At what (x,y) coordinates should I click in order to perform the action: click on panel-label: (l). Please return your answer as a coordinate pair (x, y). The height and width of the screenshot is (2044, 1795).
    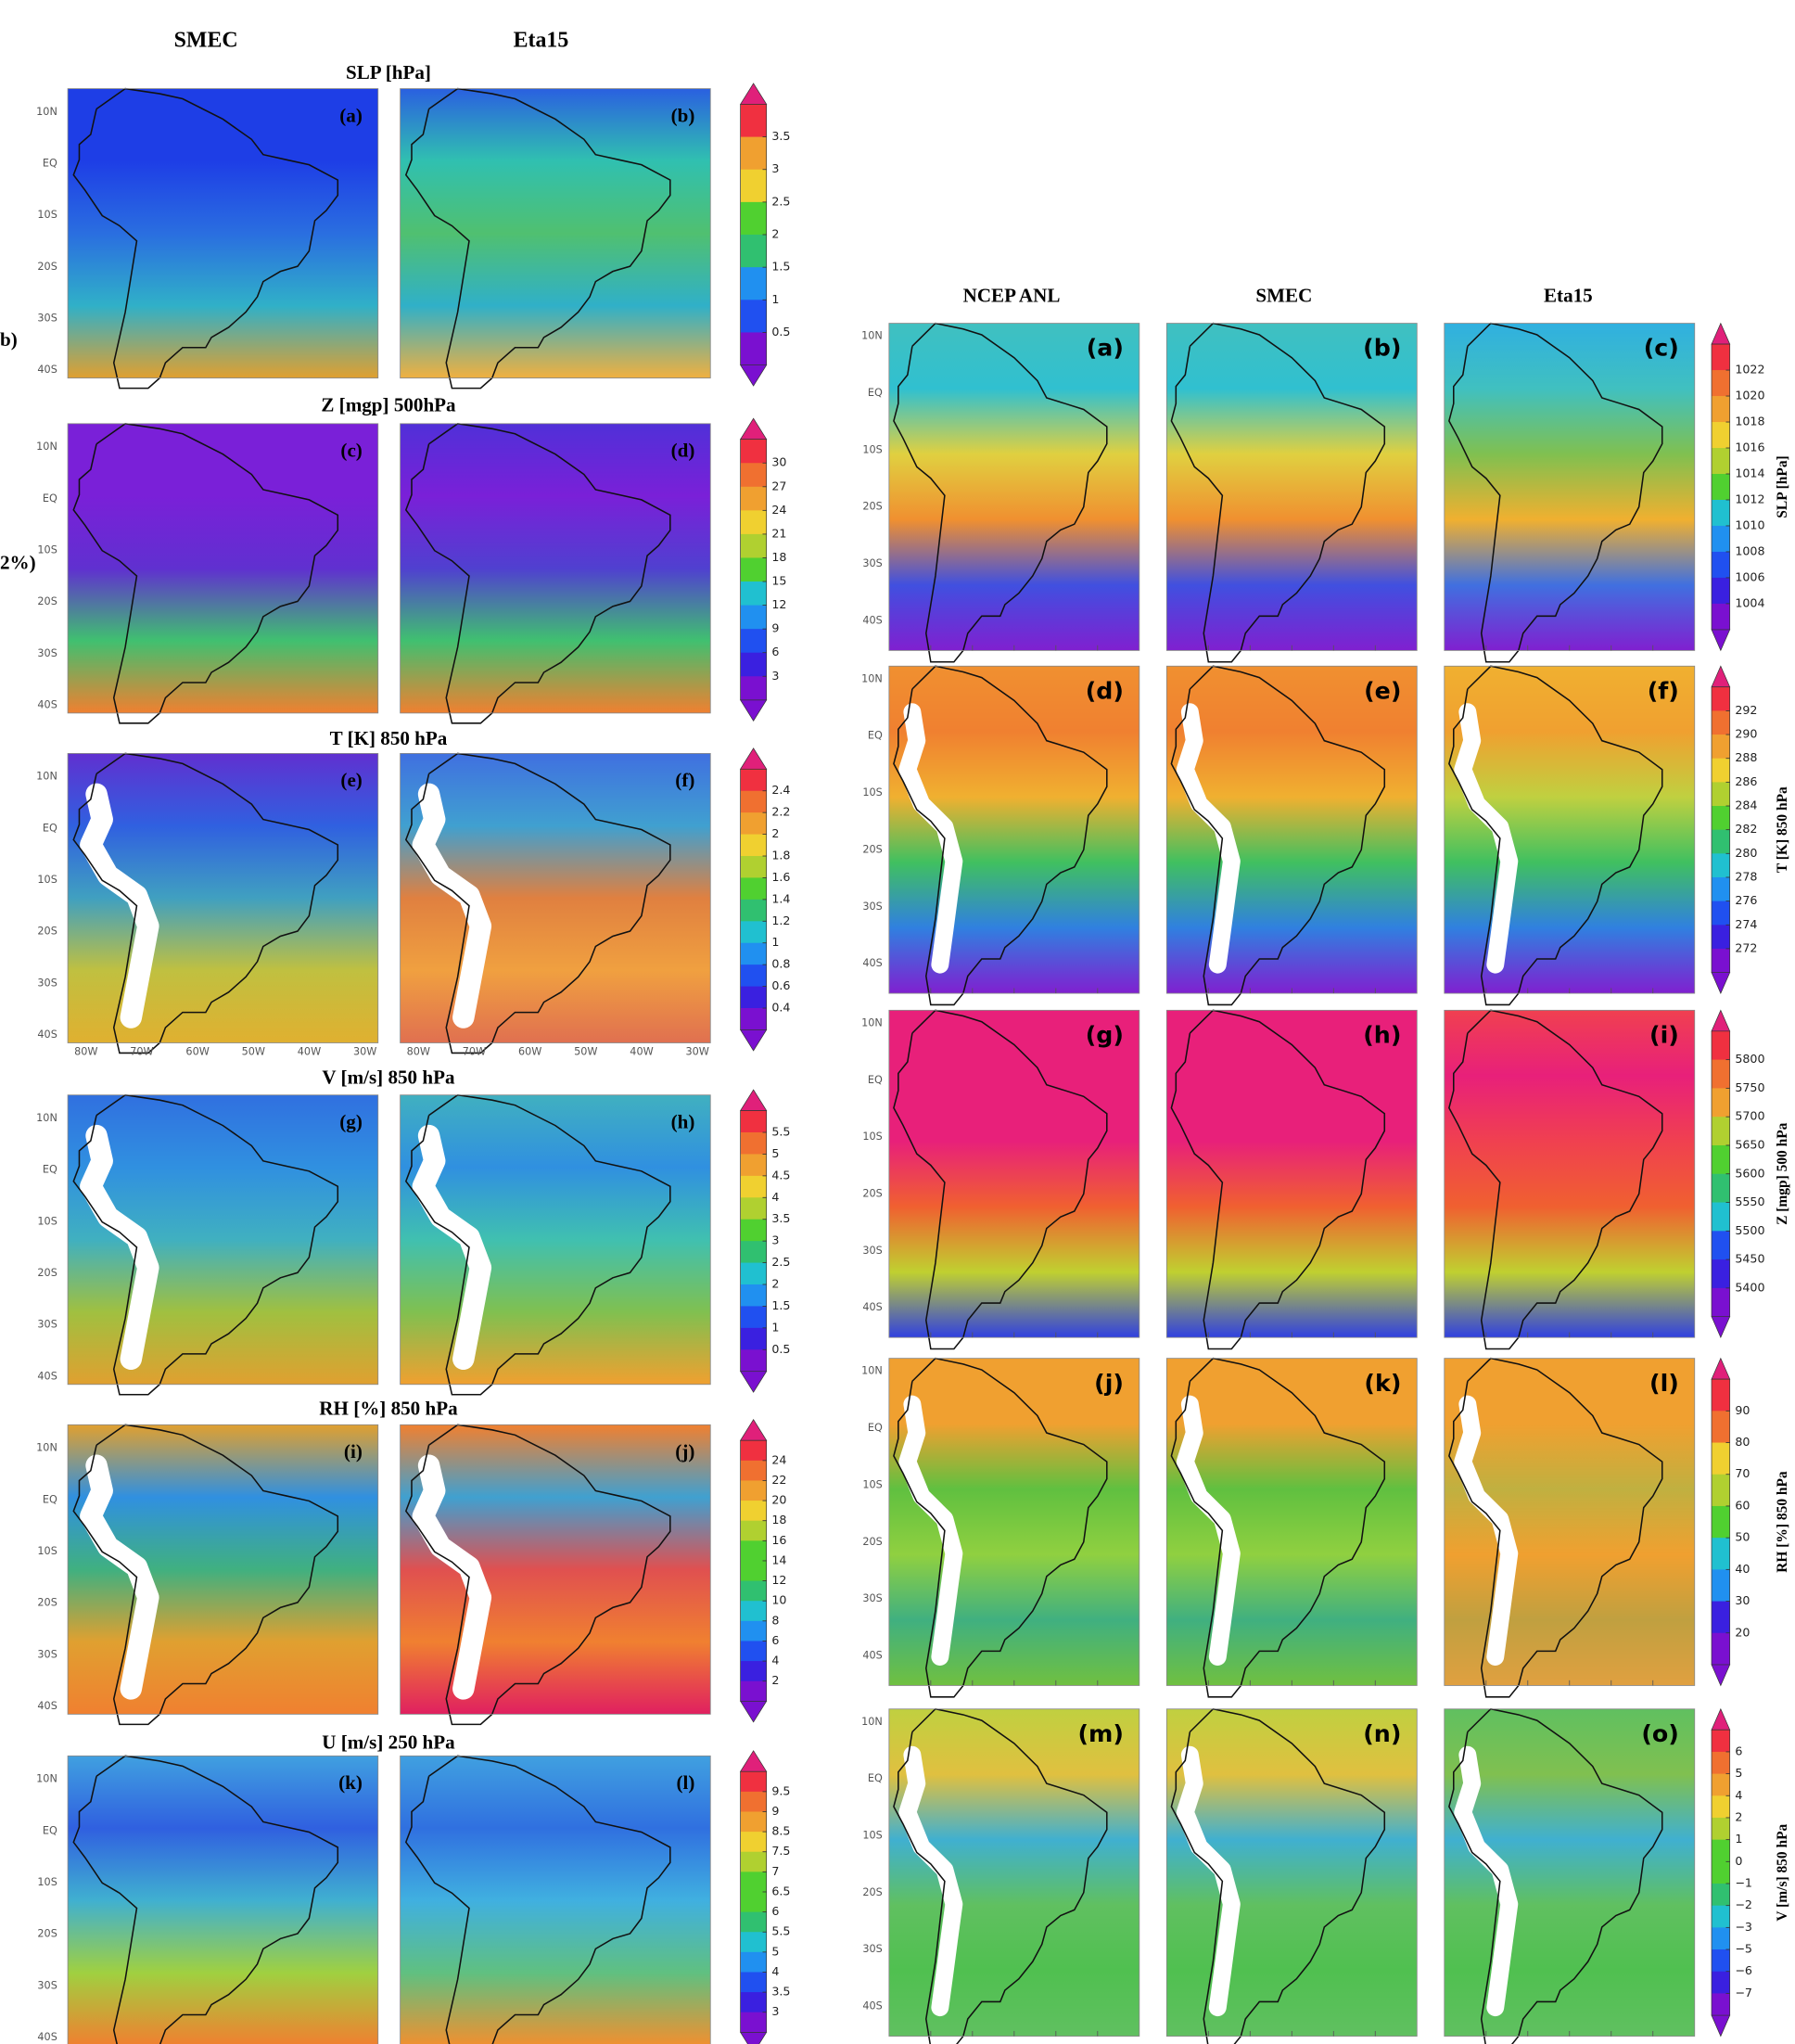
    Looking at the image, I should click on (685, 1782).